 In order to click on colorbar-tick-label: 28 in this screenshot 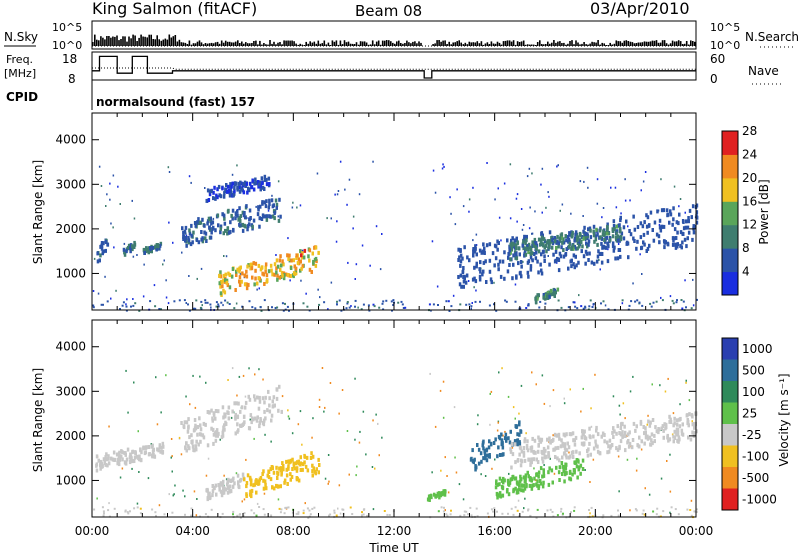, I will do `click(749, 131)`.